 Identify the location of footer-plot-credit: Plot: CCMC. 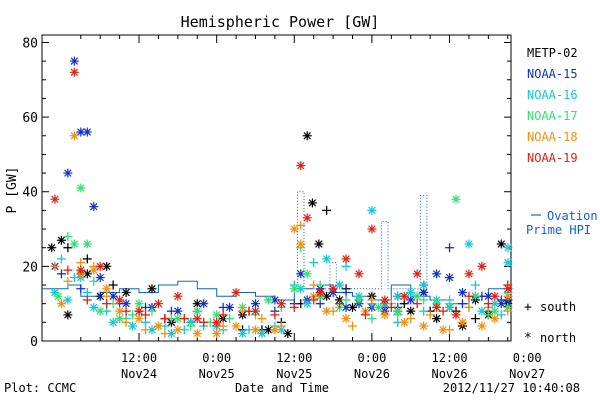
(40, 388).